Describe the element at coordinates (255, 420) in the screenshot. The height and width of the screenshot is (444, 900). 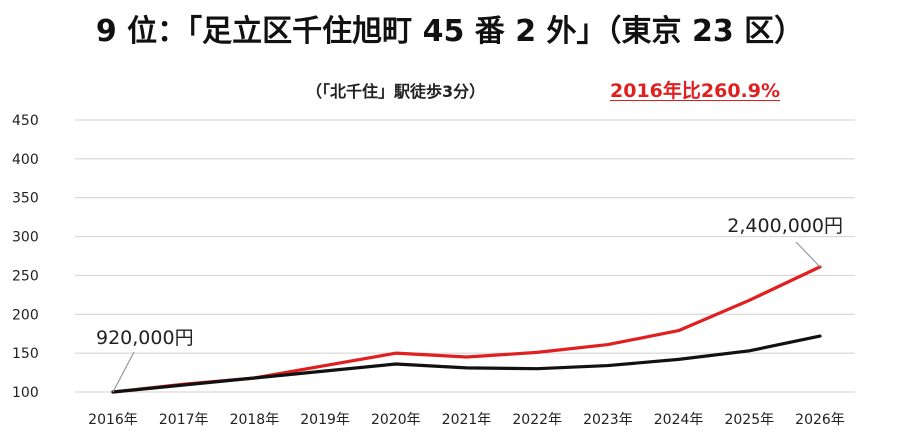
I see `x-tick-label: 2018年` at that location.